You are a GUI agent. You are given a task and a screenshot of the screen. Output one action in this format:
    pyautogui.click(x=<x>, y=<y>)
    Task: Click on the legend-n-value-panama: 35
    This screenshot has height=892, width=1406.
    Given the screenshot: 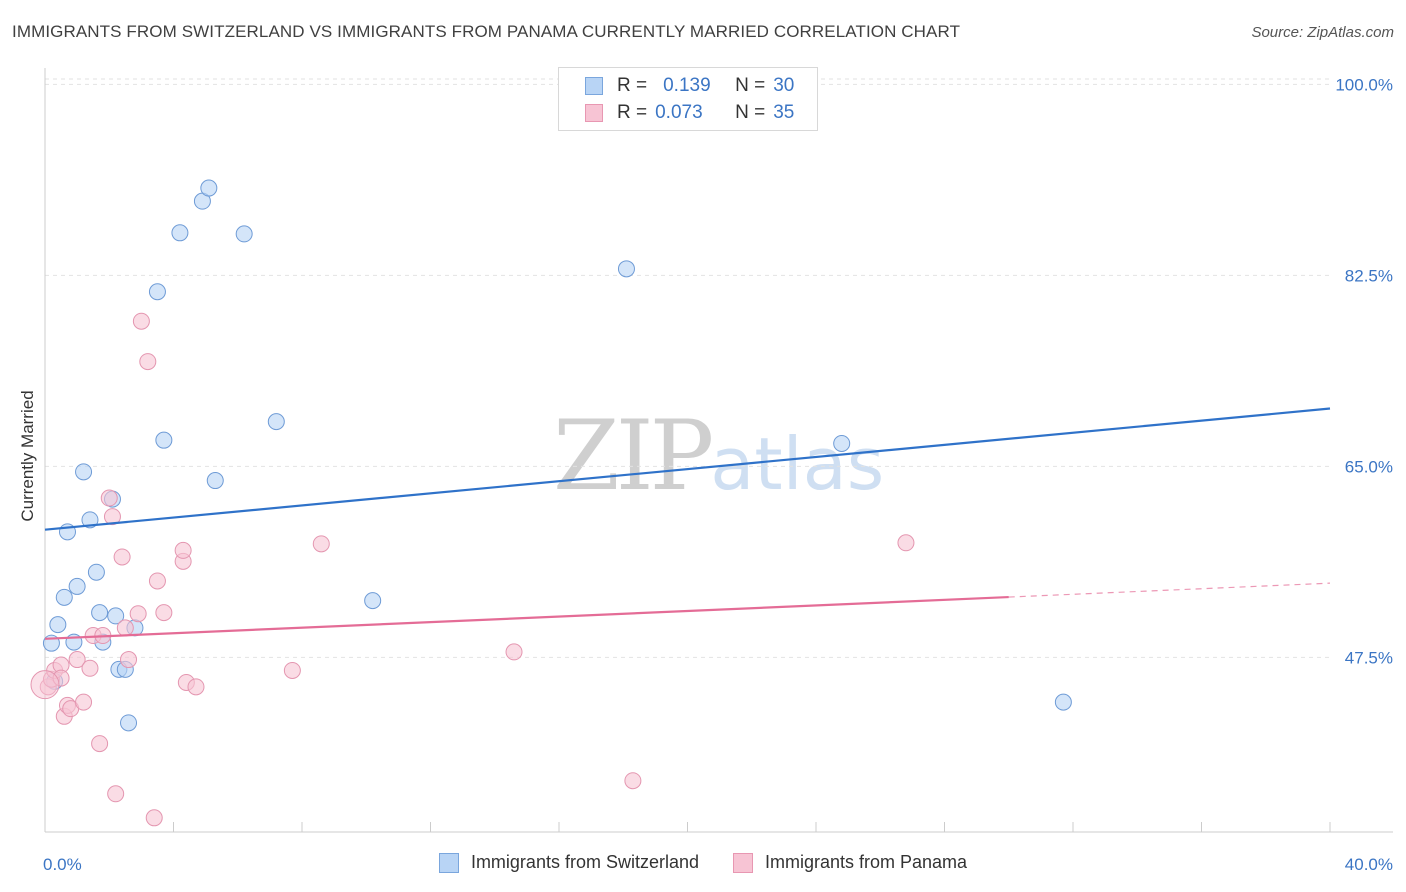 What is the action you would take?
    pyautogui.click(x=784, y=112)
    